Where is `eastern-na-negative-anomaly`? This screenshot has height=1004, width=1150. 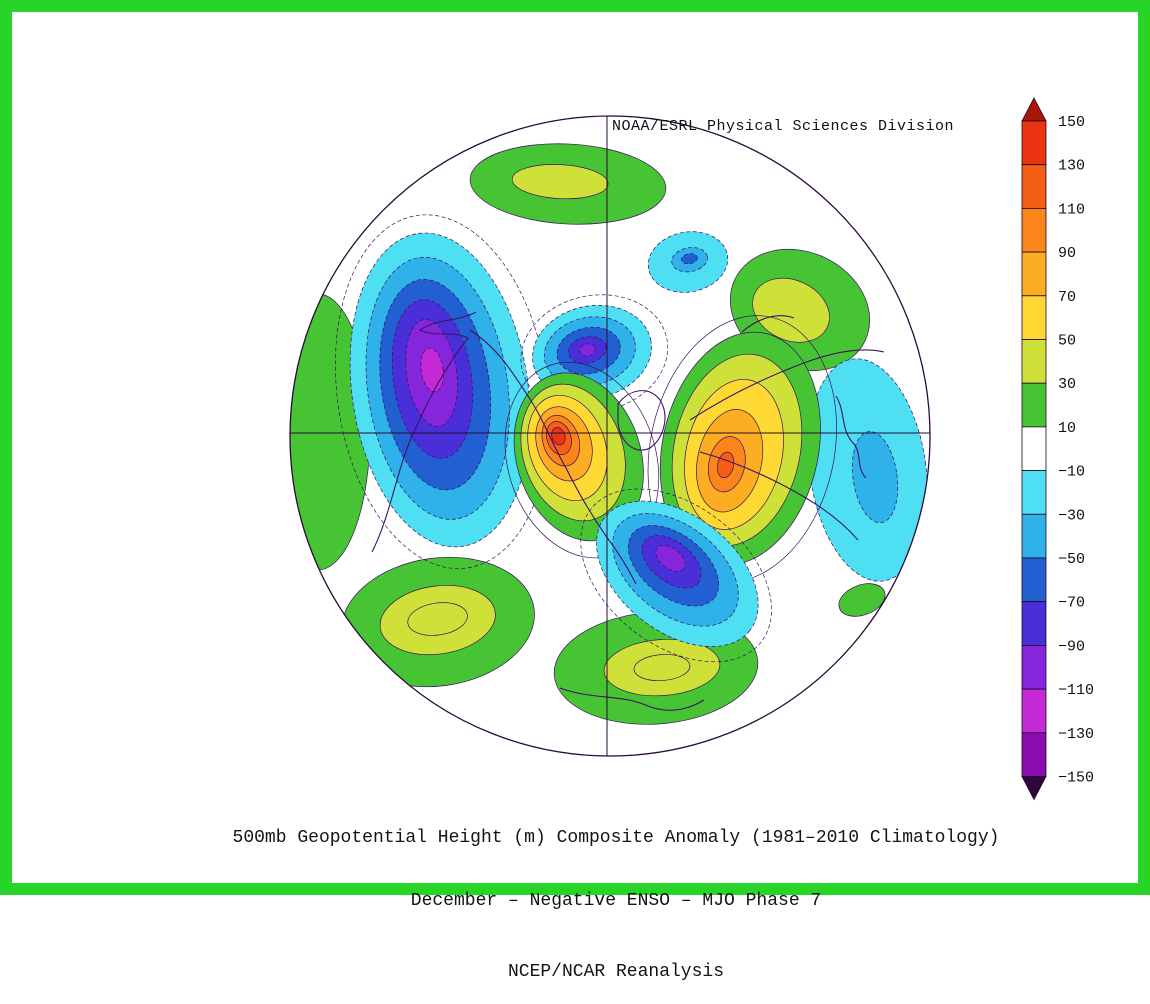
eastern-na-negative-anomaly is located at coordinates (676, 575).